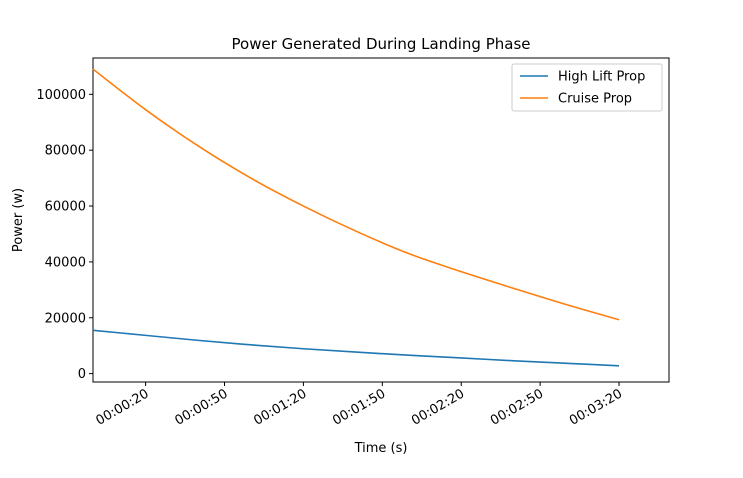 This screenshot has width=743, height=478. I want to click on x-tick-label: 00:02:20, so click(438, 407).